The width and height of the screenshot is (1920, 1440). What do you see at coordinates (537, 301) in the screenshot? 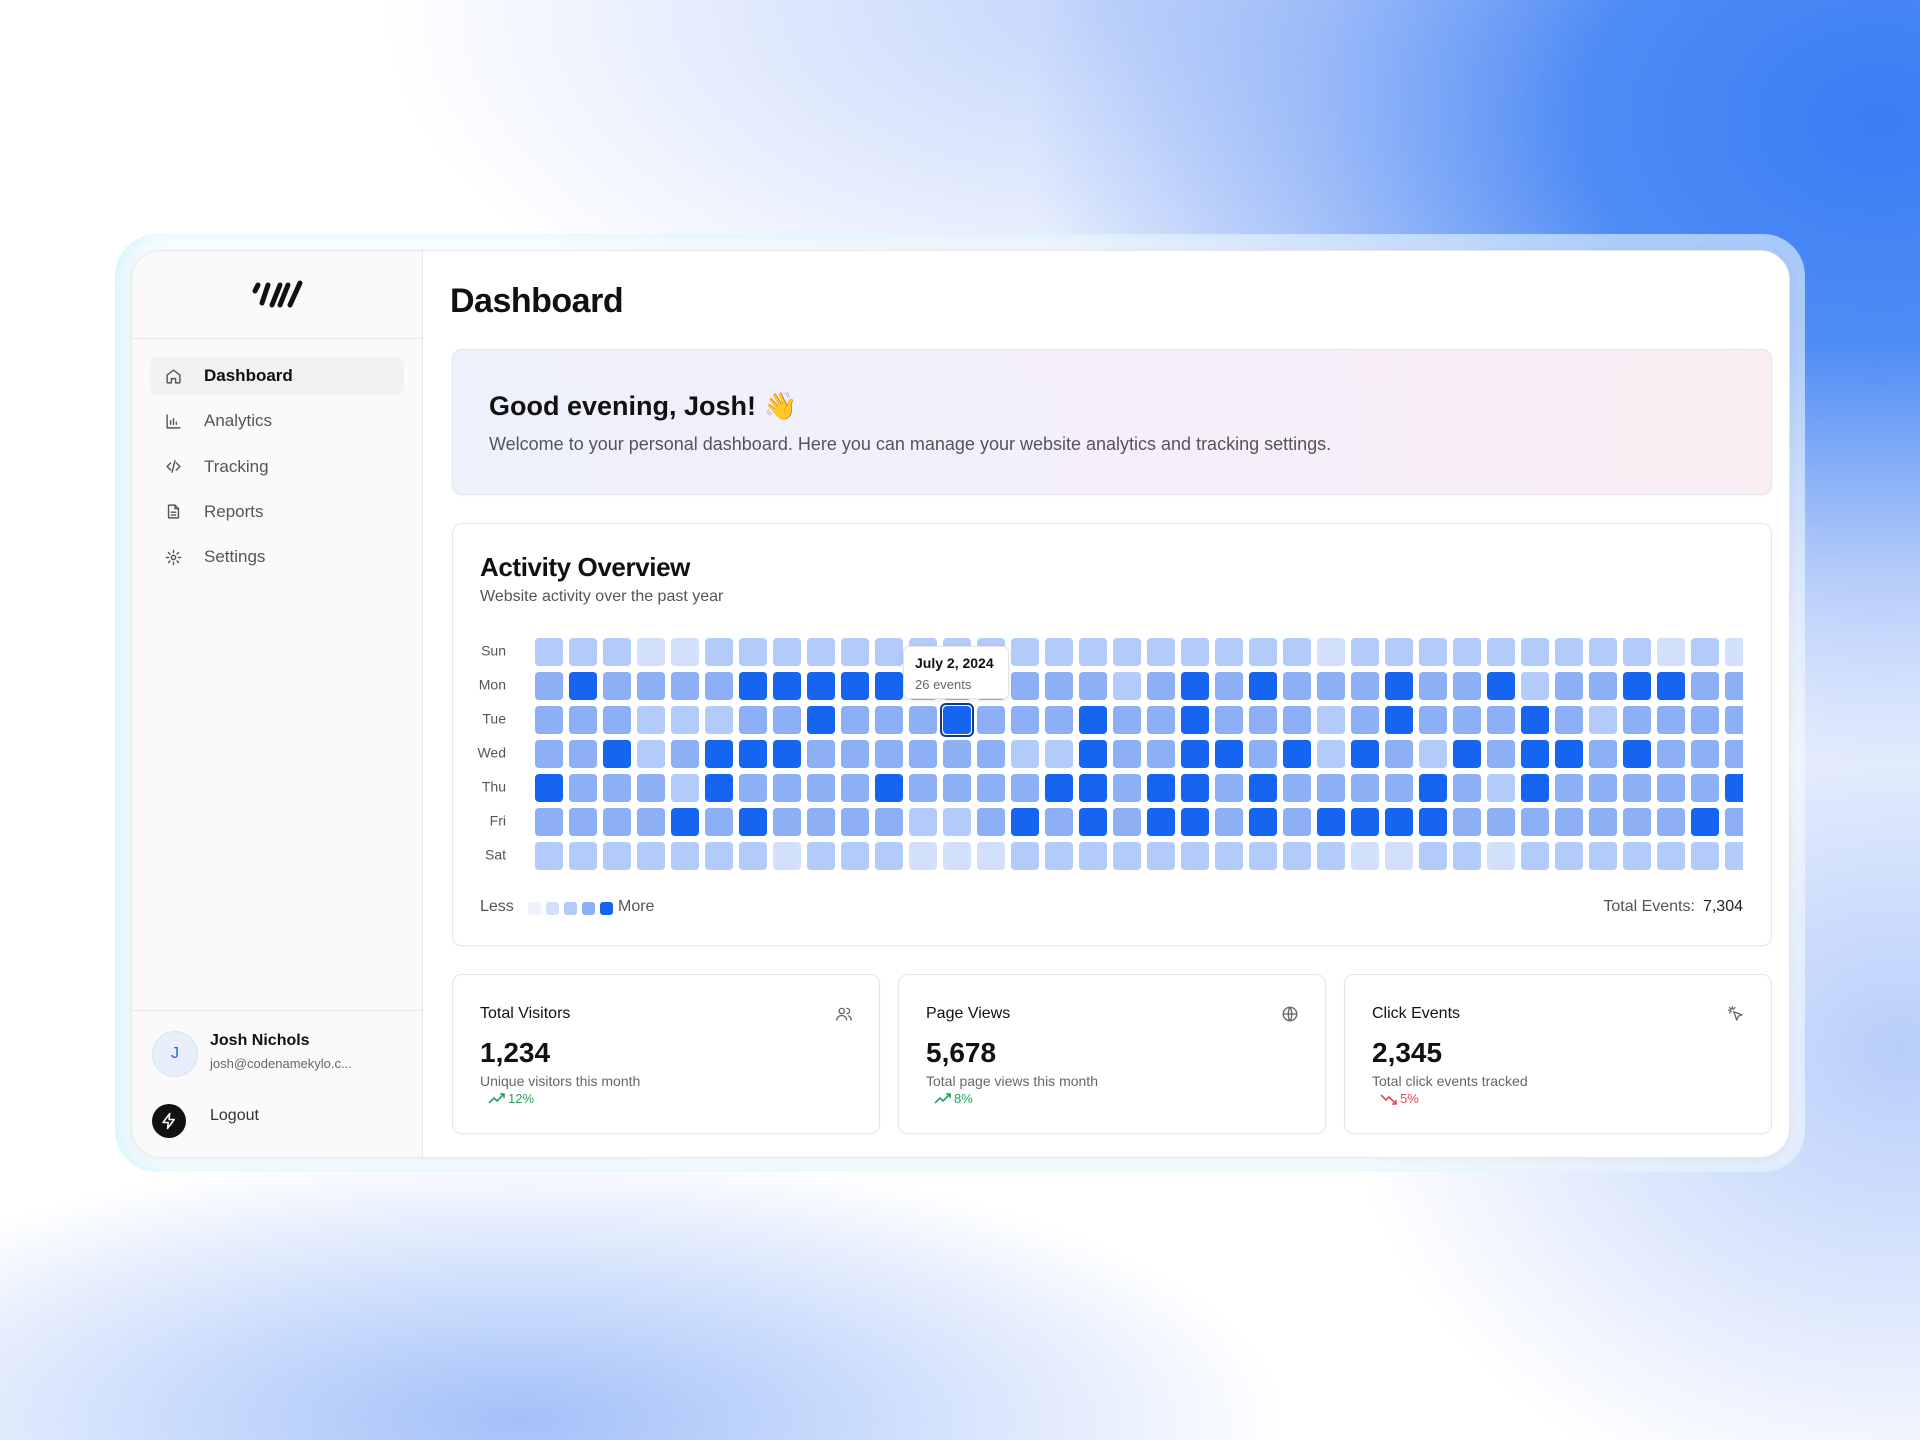
I see `page-title: Dashboard` at bounding box center [537, 301].